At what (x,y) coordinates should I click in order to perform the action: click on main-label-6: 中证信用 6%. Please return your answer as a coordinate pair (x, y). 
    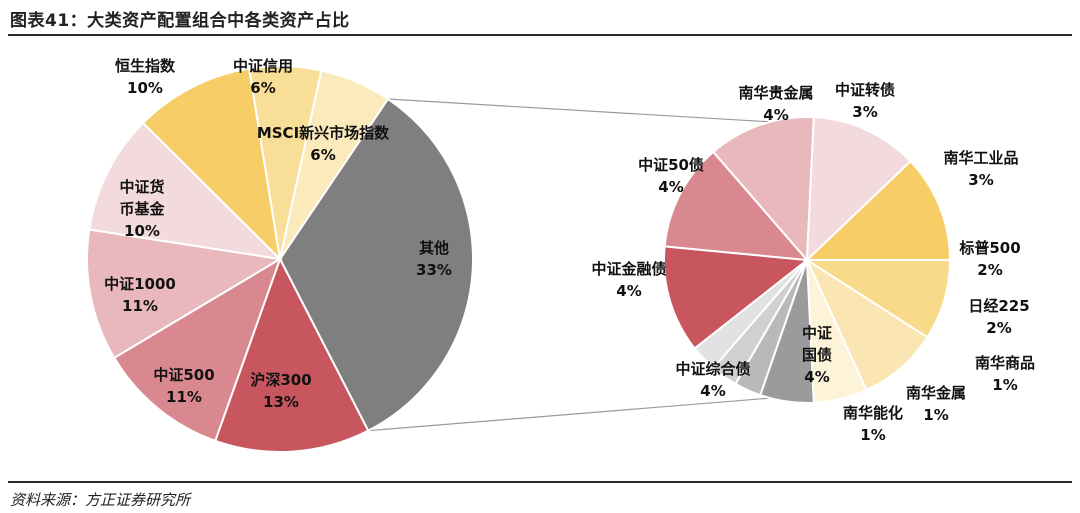
    Looking at the image, I should click on (263, 77).